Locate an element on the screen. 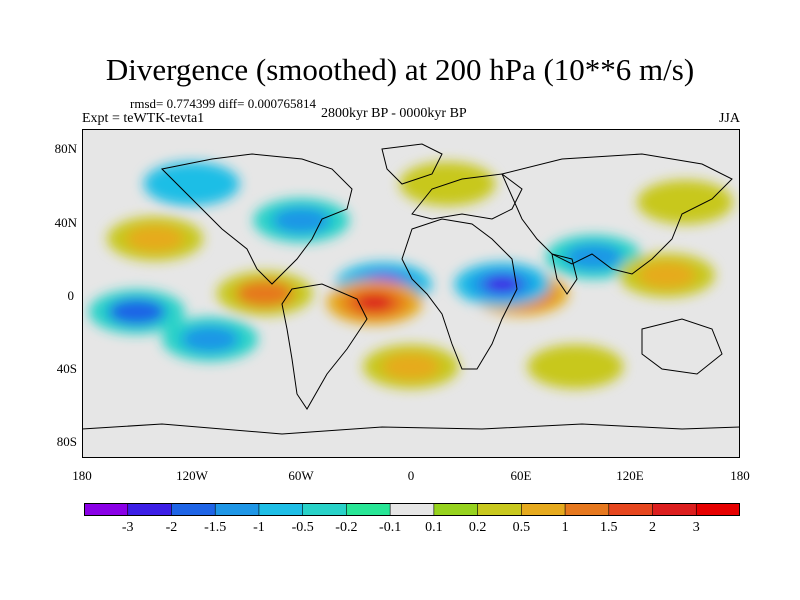 The width and height of the screenshot is (800, 600). colorbar-label: -3 is located at coordinates (127, 527).